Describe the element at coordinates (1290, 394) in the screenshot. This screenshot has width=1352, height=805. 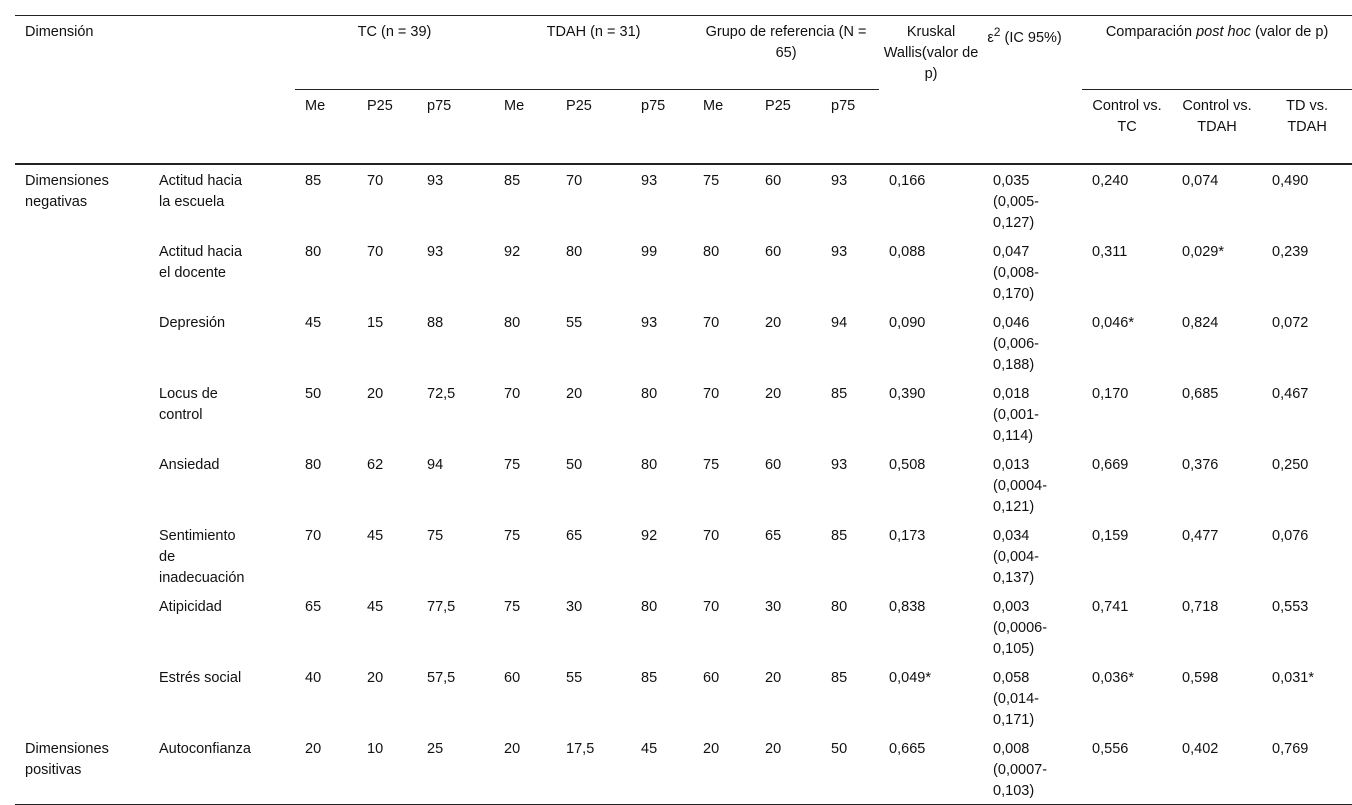
I see `cell: 0,467` at that location.